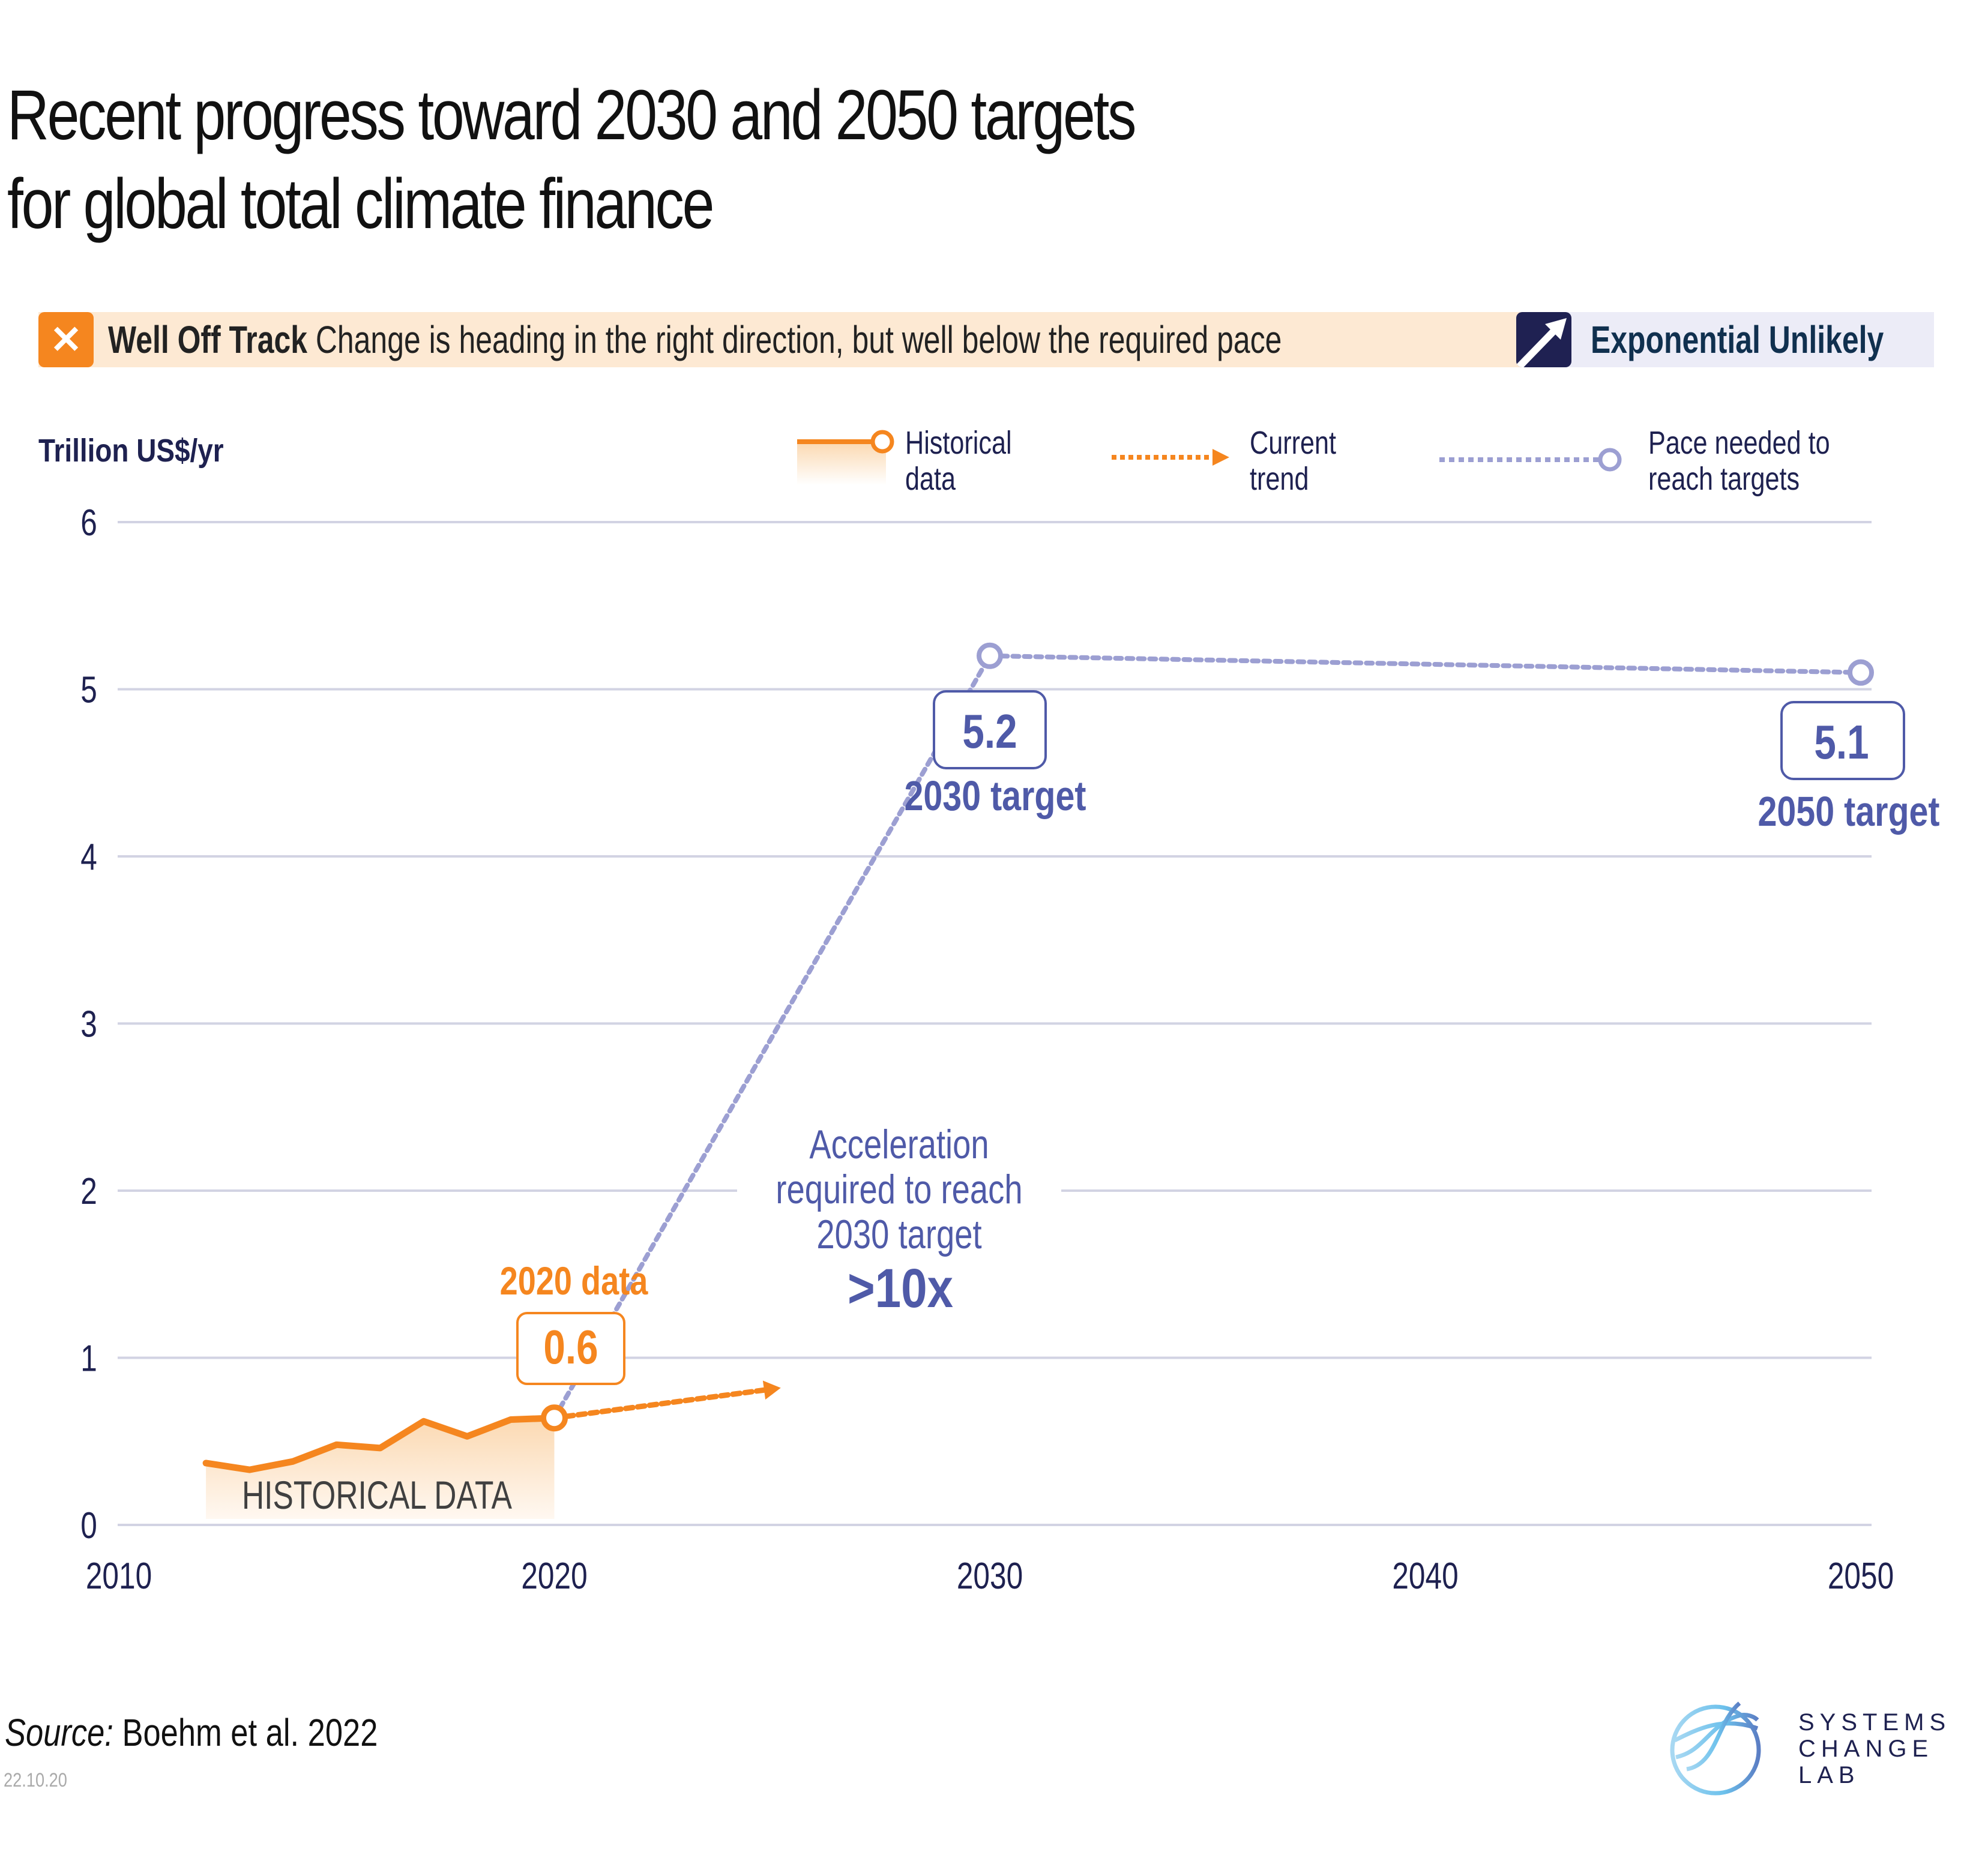  Describe the element at coordinates (59, 1733) in the screenshot. I see `source-prefix: Source:` at that location.